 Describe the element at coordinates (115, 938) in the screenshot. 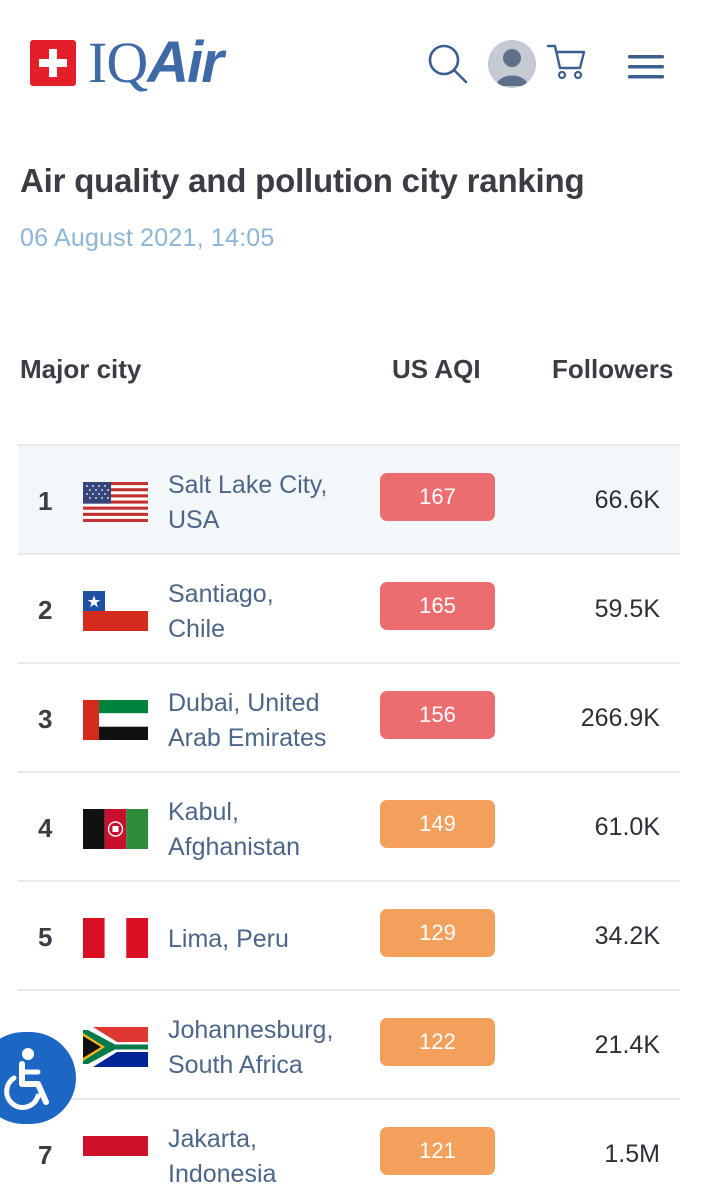

I see `peru-flag-icon` at that location.